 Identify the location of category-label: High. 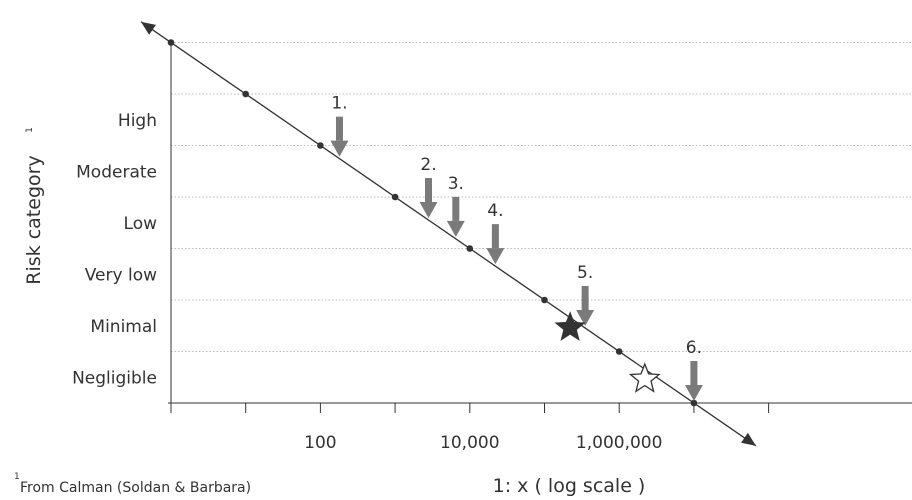
(137, 121).